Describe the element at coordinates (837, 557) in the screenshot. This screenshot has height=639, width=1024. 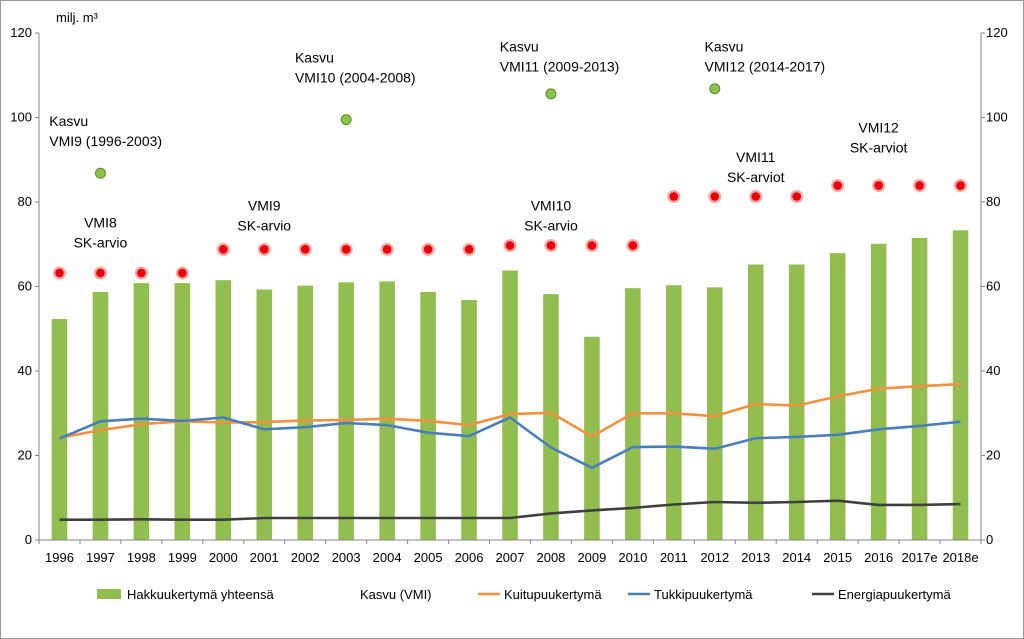
I see `x-tick-label: 2015` at that location.